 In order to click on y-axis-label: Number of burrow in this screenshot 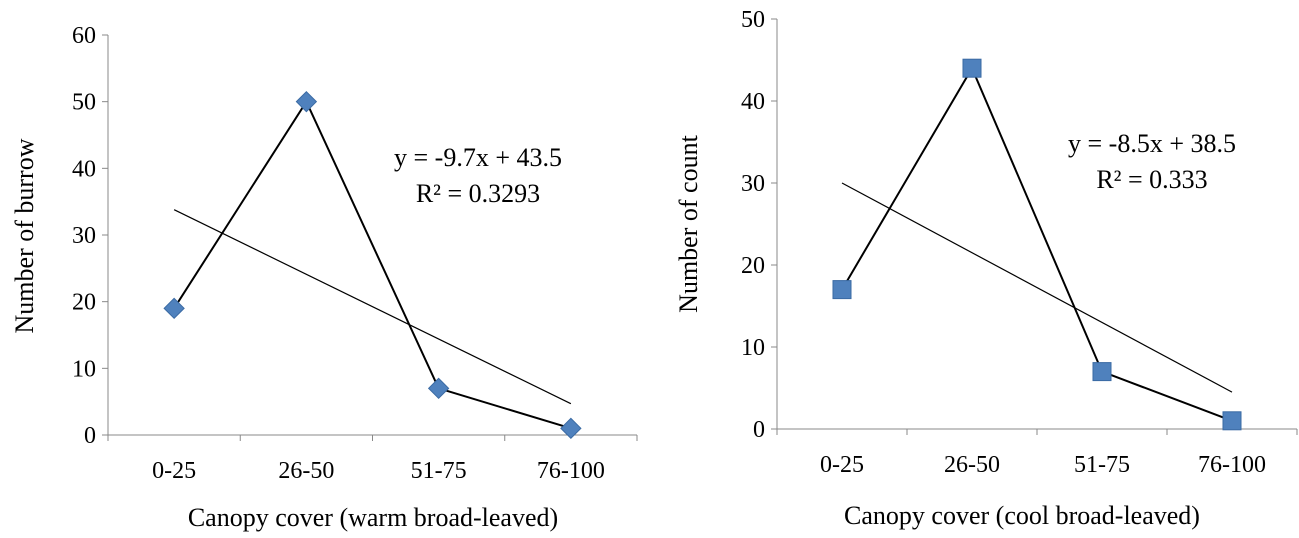, I will do `click(24, 235)`.